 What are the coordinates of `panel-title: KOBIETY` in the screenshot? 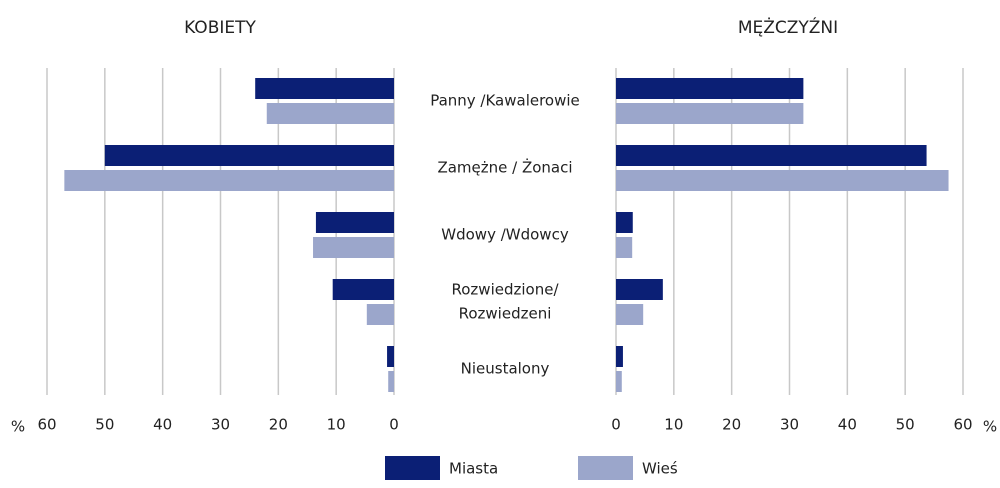 It's located at (220, 28).